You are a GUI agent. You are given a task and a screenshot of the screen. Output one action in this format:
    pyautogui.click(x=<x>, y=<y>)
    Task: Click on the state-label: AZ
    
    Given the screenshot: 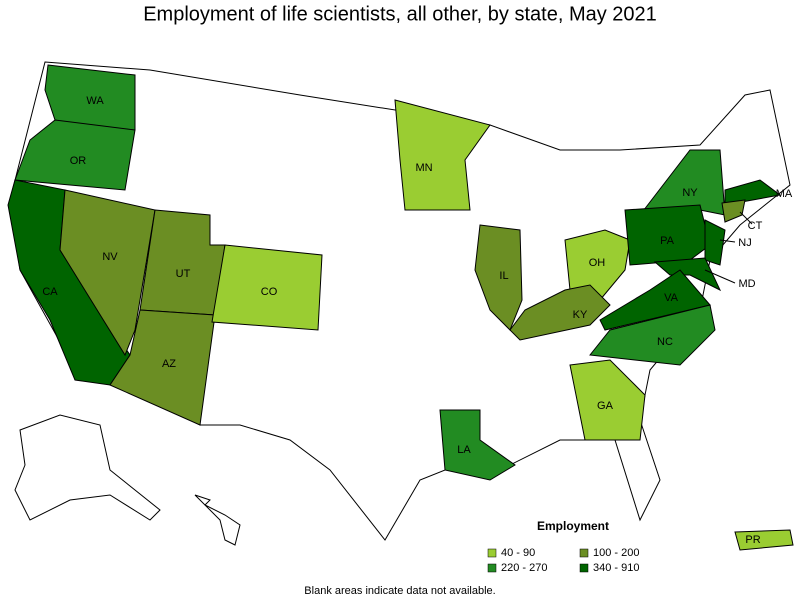 What is the action you would take?
    pyautogui.click(x=169, y=364)
    